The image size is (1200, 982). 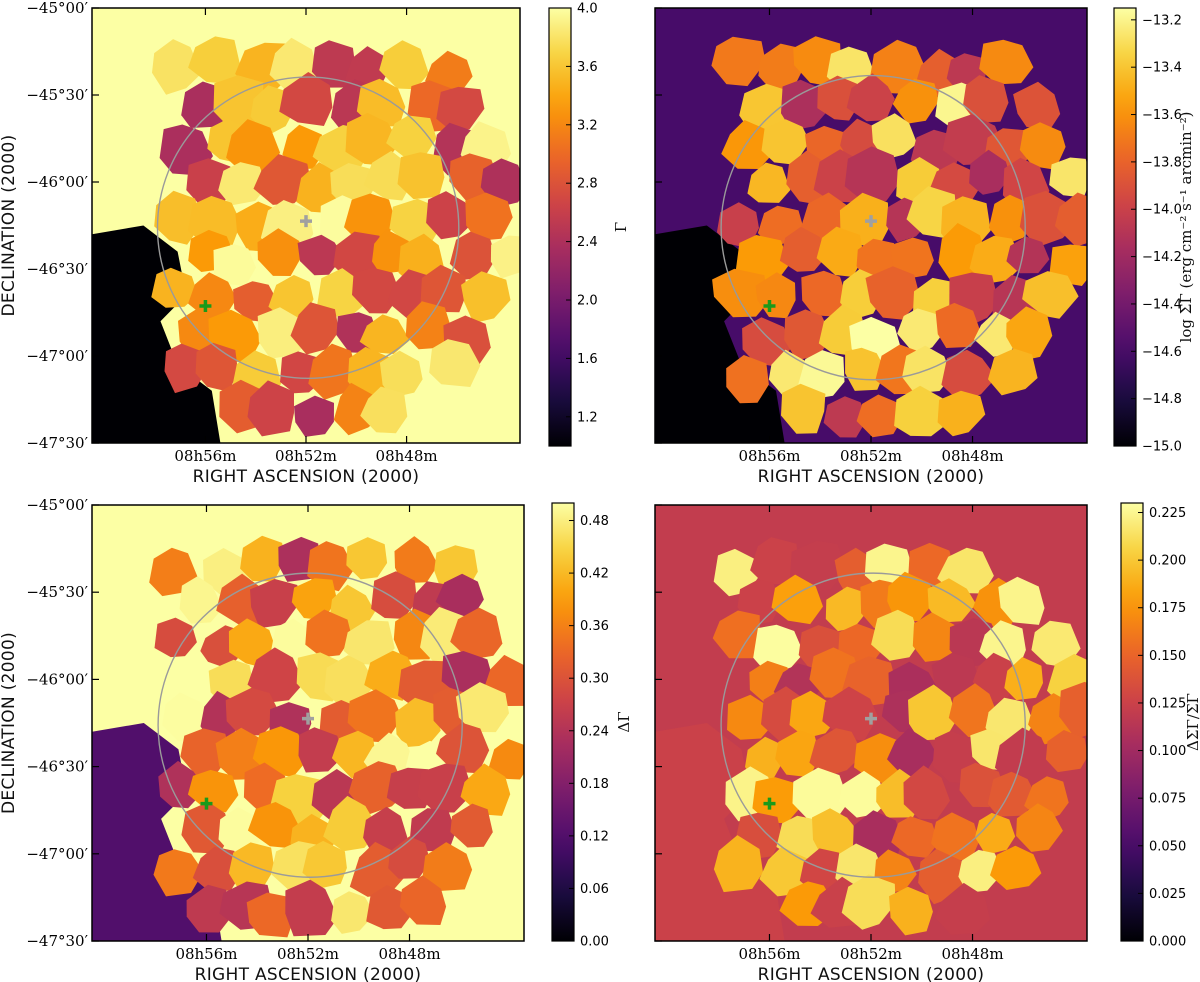 What do you see at coordinates (594, 942) in the screenshot?
I see `colorbar-tick-label: 0.00` at bounding box center [594, 942].